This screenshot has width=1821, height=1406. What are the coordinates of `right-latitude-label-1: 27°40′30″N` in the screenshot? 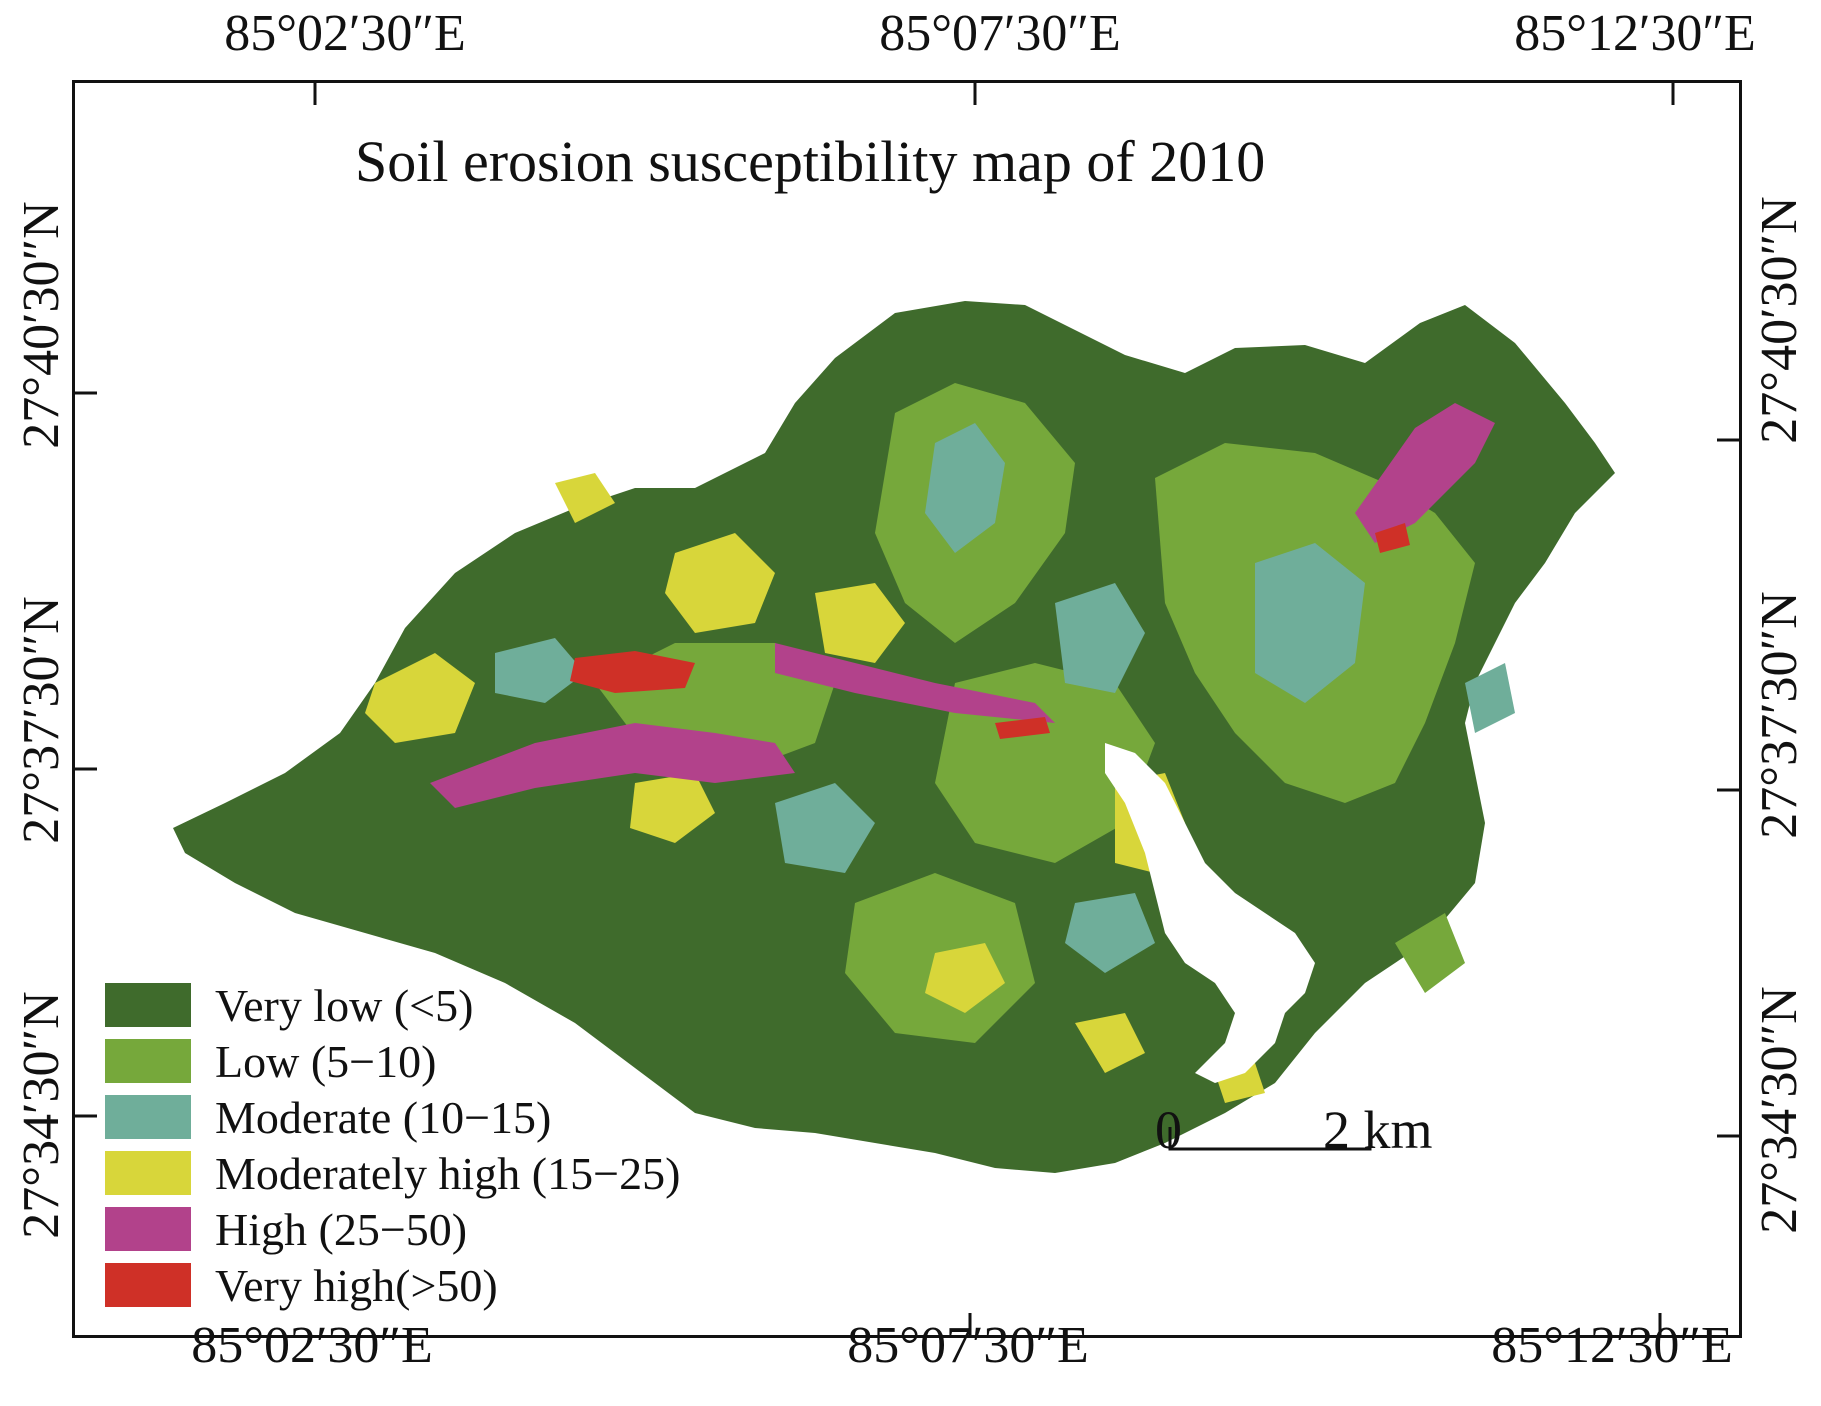 It's located at (1779, 320).